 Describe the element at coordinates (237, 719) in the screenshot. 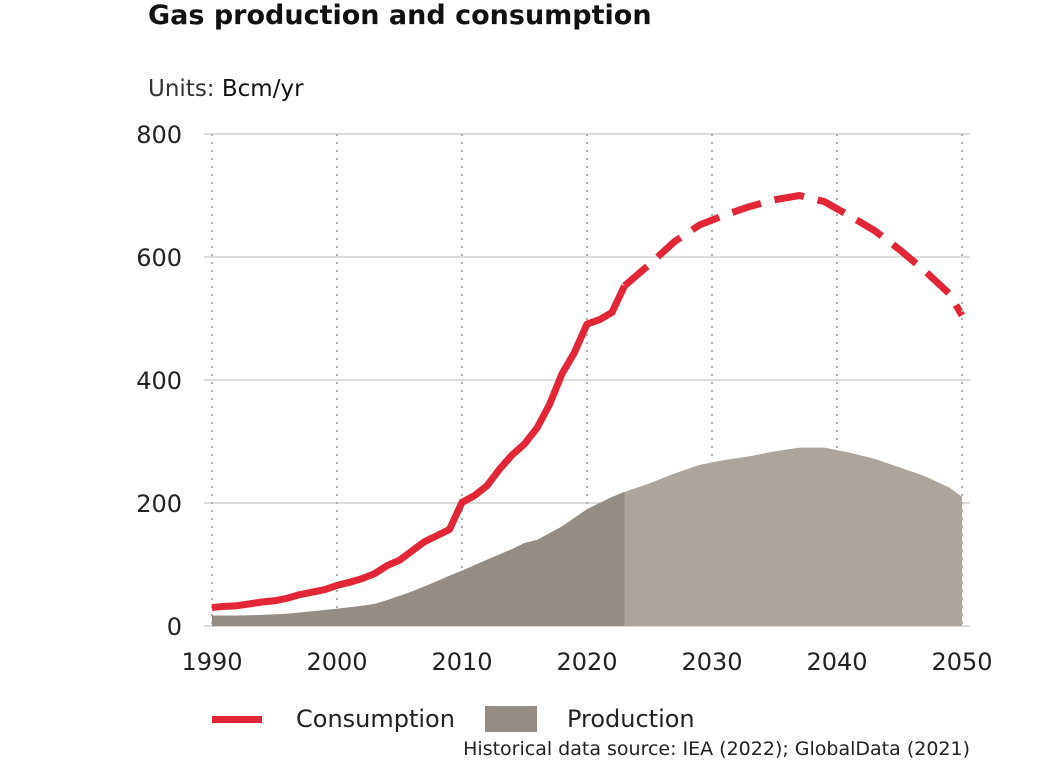

I see `legend-consumption-swatch` at that location.